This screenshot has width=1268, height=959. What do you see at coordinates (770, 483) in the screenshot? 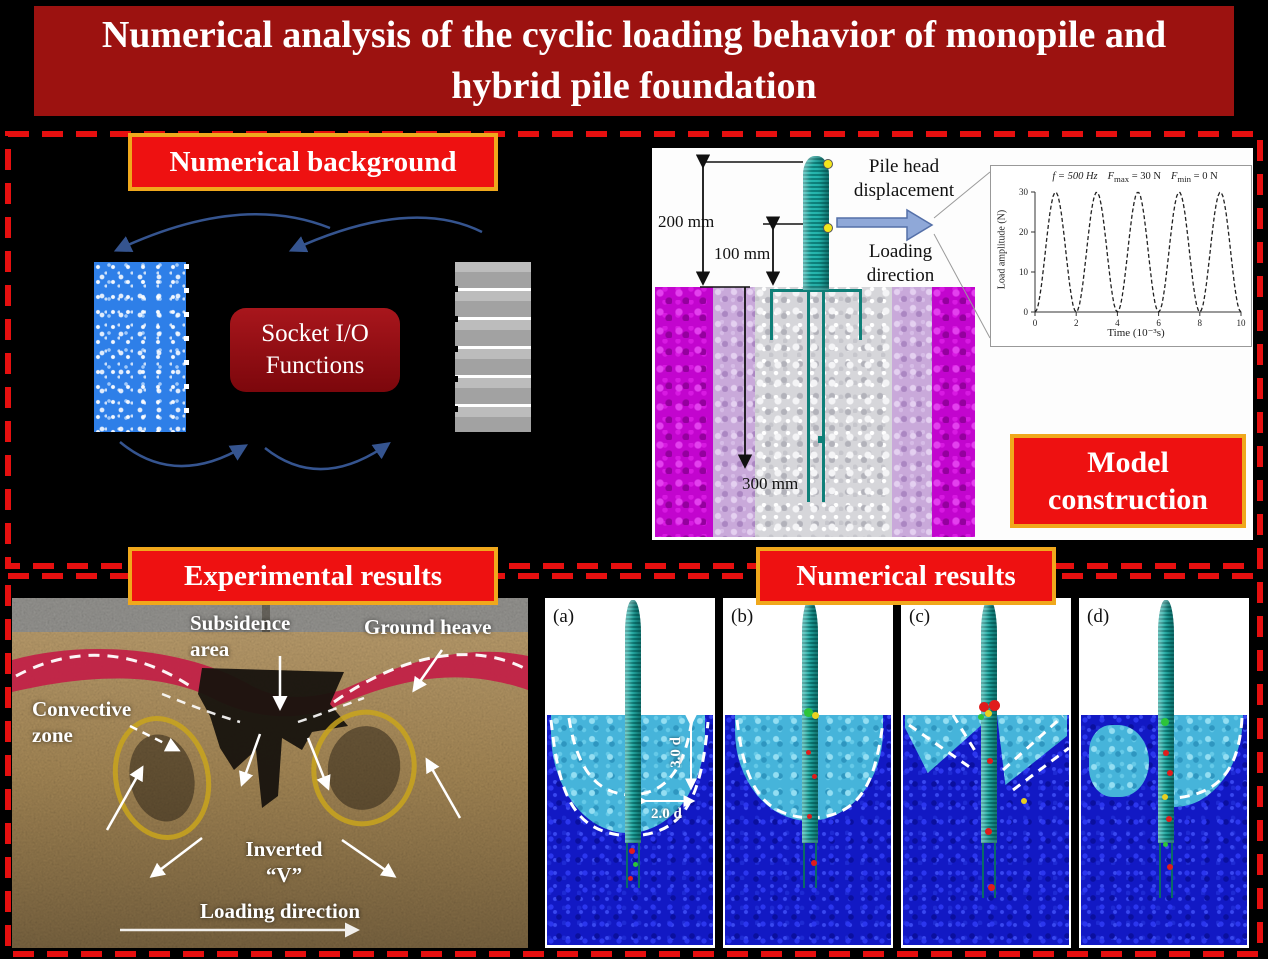
I see `dim-300mm: 300 mm` at bounding box center [770, 483].